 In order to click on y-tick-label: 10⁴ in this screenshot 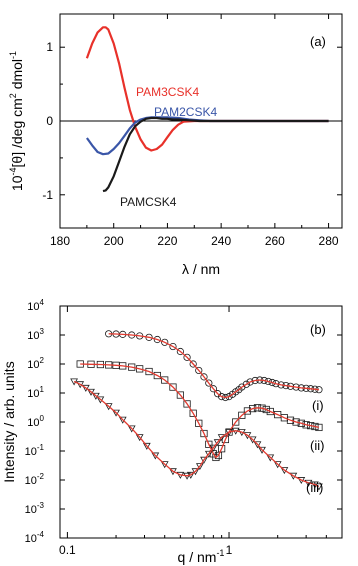, I will do `click(35, 305)`.